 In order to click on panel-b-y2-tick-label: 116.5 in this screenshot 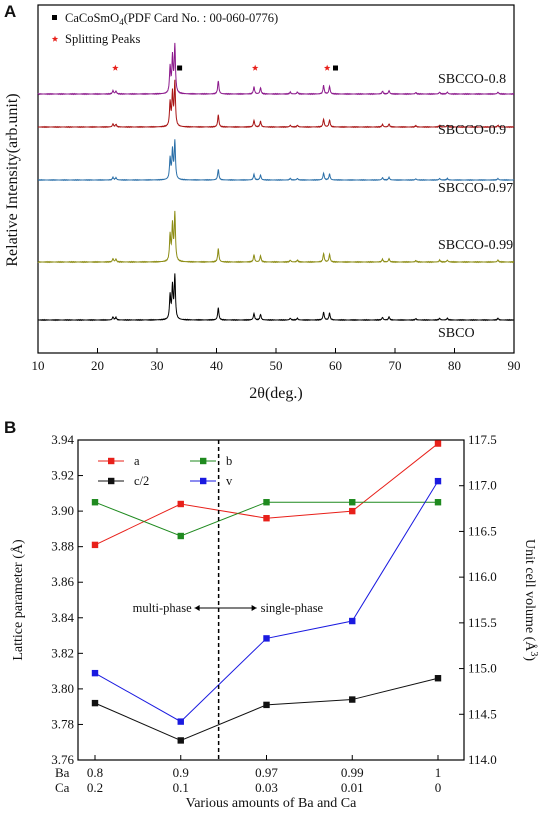, I will do `click(482, 530)`.